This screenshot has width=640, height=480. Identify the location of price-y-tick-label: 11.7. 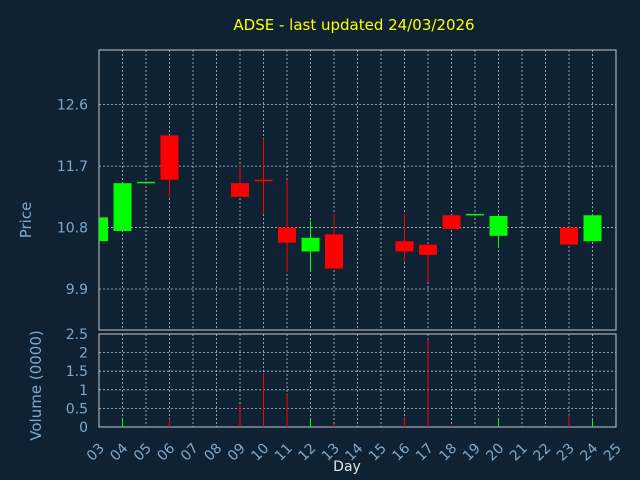
(72, 167).